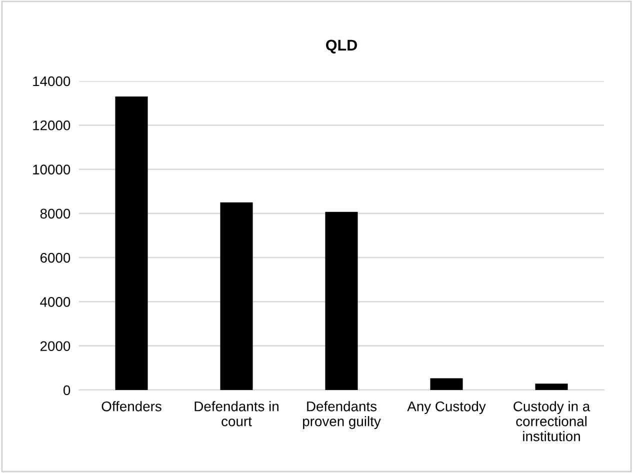  I want to click on chart-title: QLD, so click(341, 47).